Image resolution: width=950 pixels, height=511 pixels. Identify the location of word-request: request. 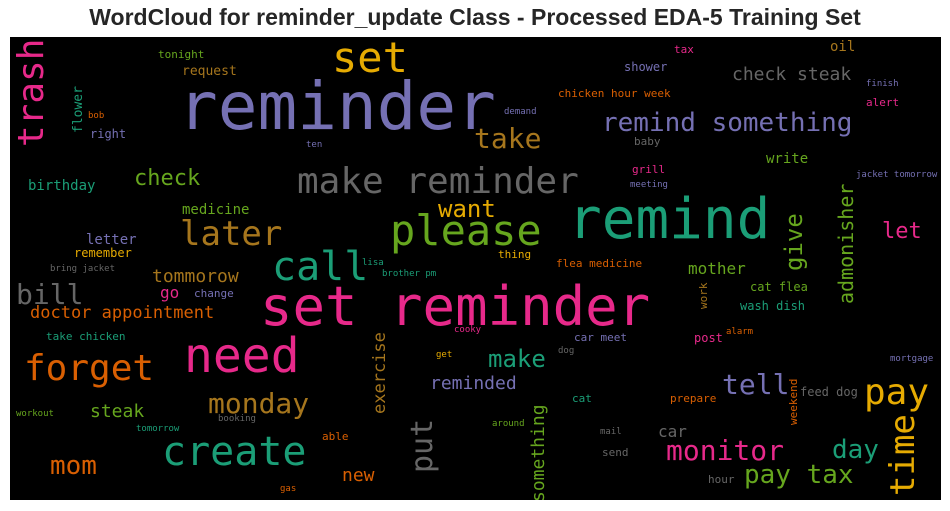
(209, 71).